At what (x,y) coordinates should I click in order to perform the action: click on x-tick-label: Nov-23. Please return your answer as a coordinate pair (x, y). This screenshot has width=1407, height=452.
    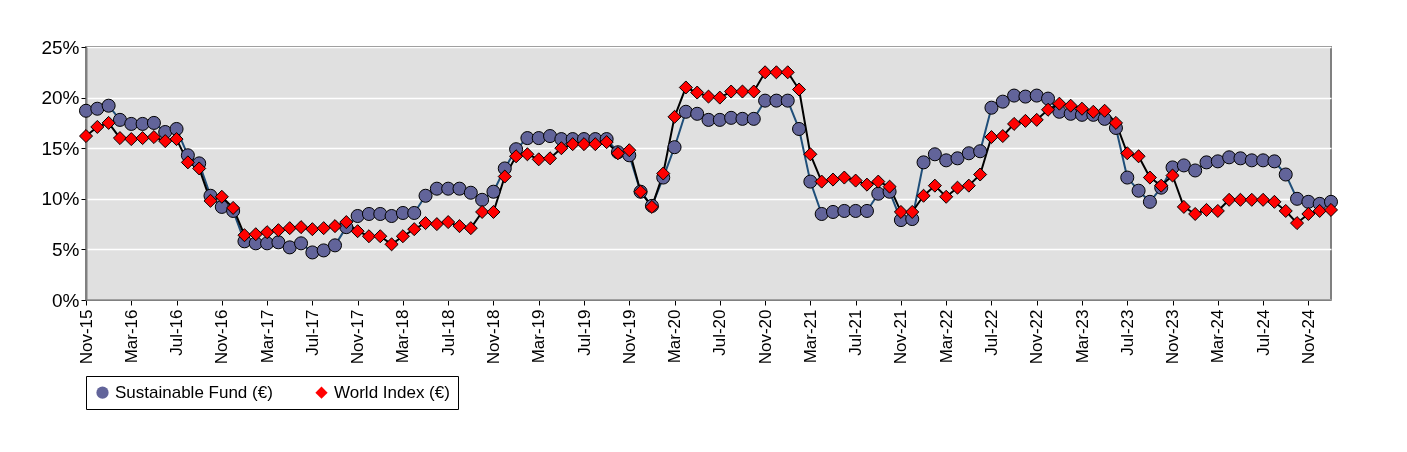
    Looking at the image, I should click on (1173, 337).